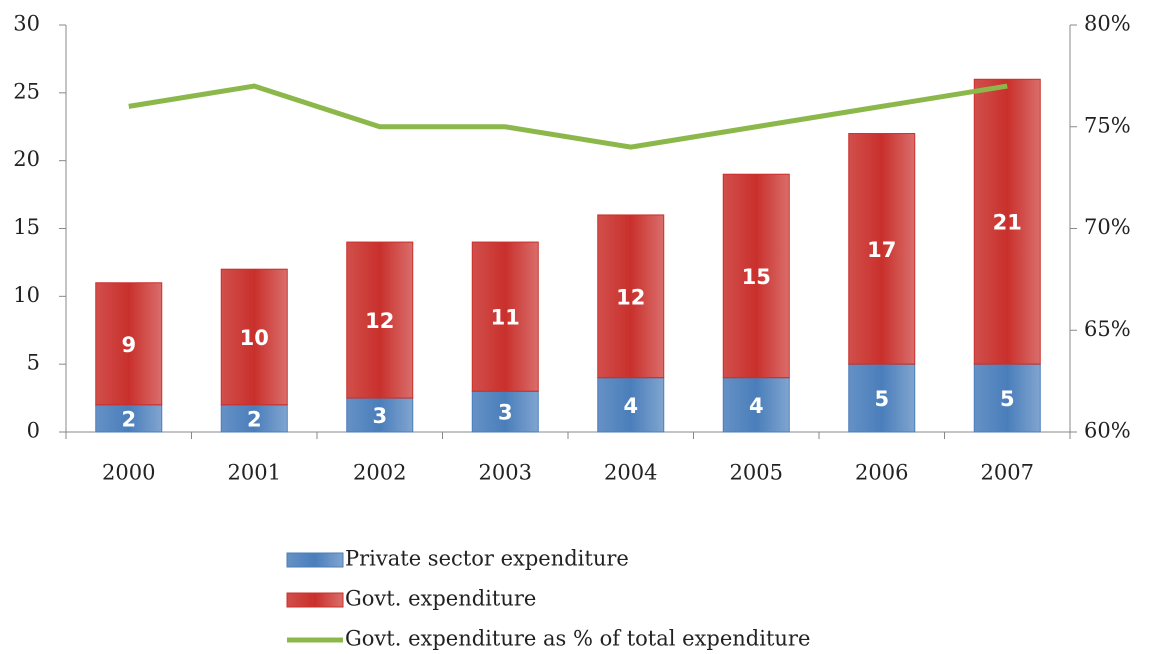  I want to click on data-label: 11, so click(505, 318).